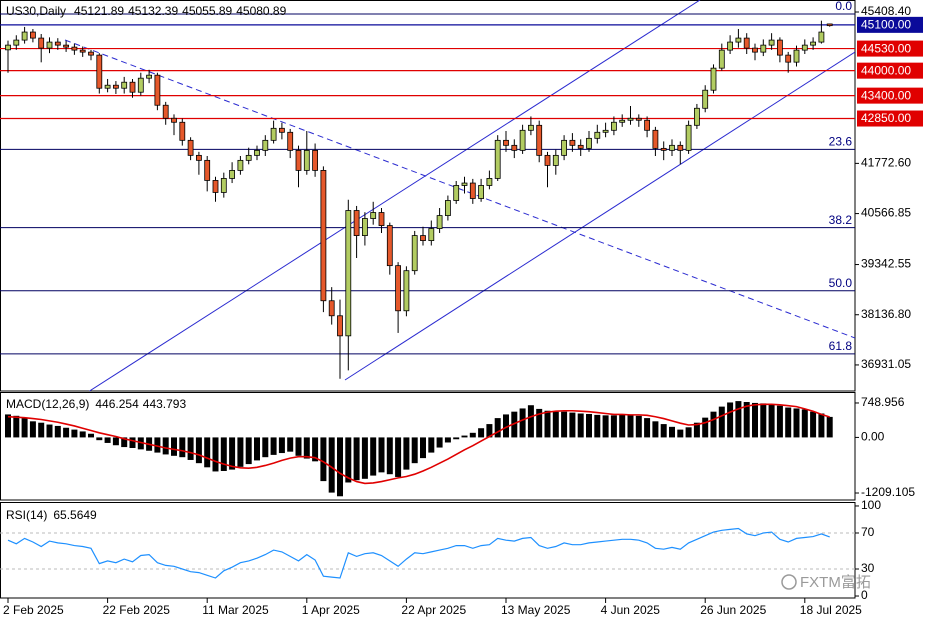  I want to click on price-level-label: 44530.00, so click(886, 48).